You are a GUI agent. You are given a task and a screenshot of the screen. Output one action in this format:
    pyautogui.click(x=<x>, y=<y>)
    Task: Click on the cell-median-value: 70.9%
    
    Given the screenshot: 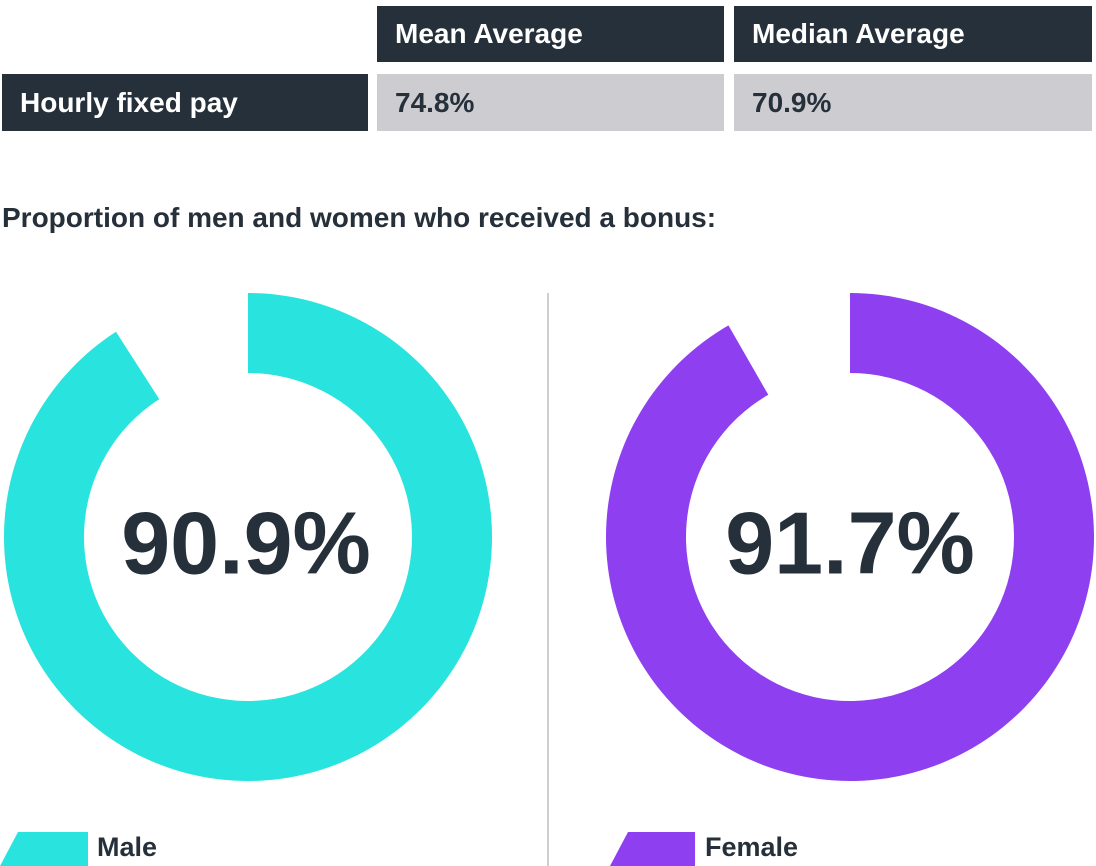 What is the action you would take?
    pyautogui.click(x=913, y=102)
    